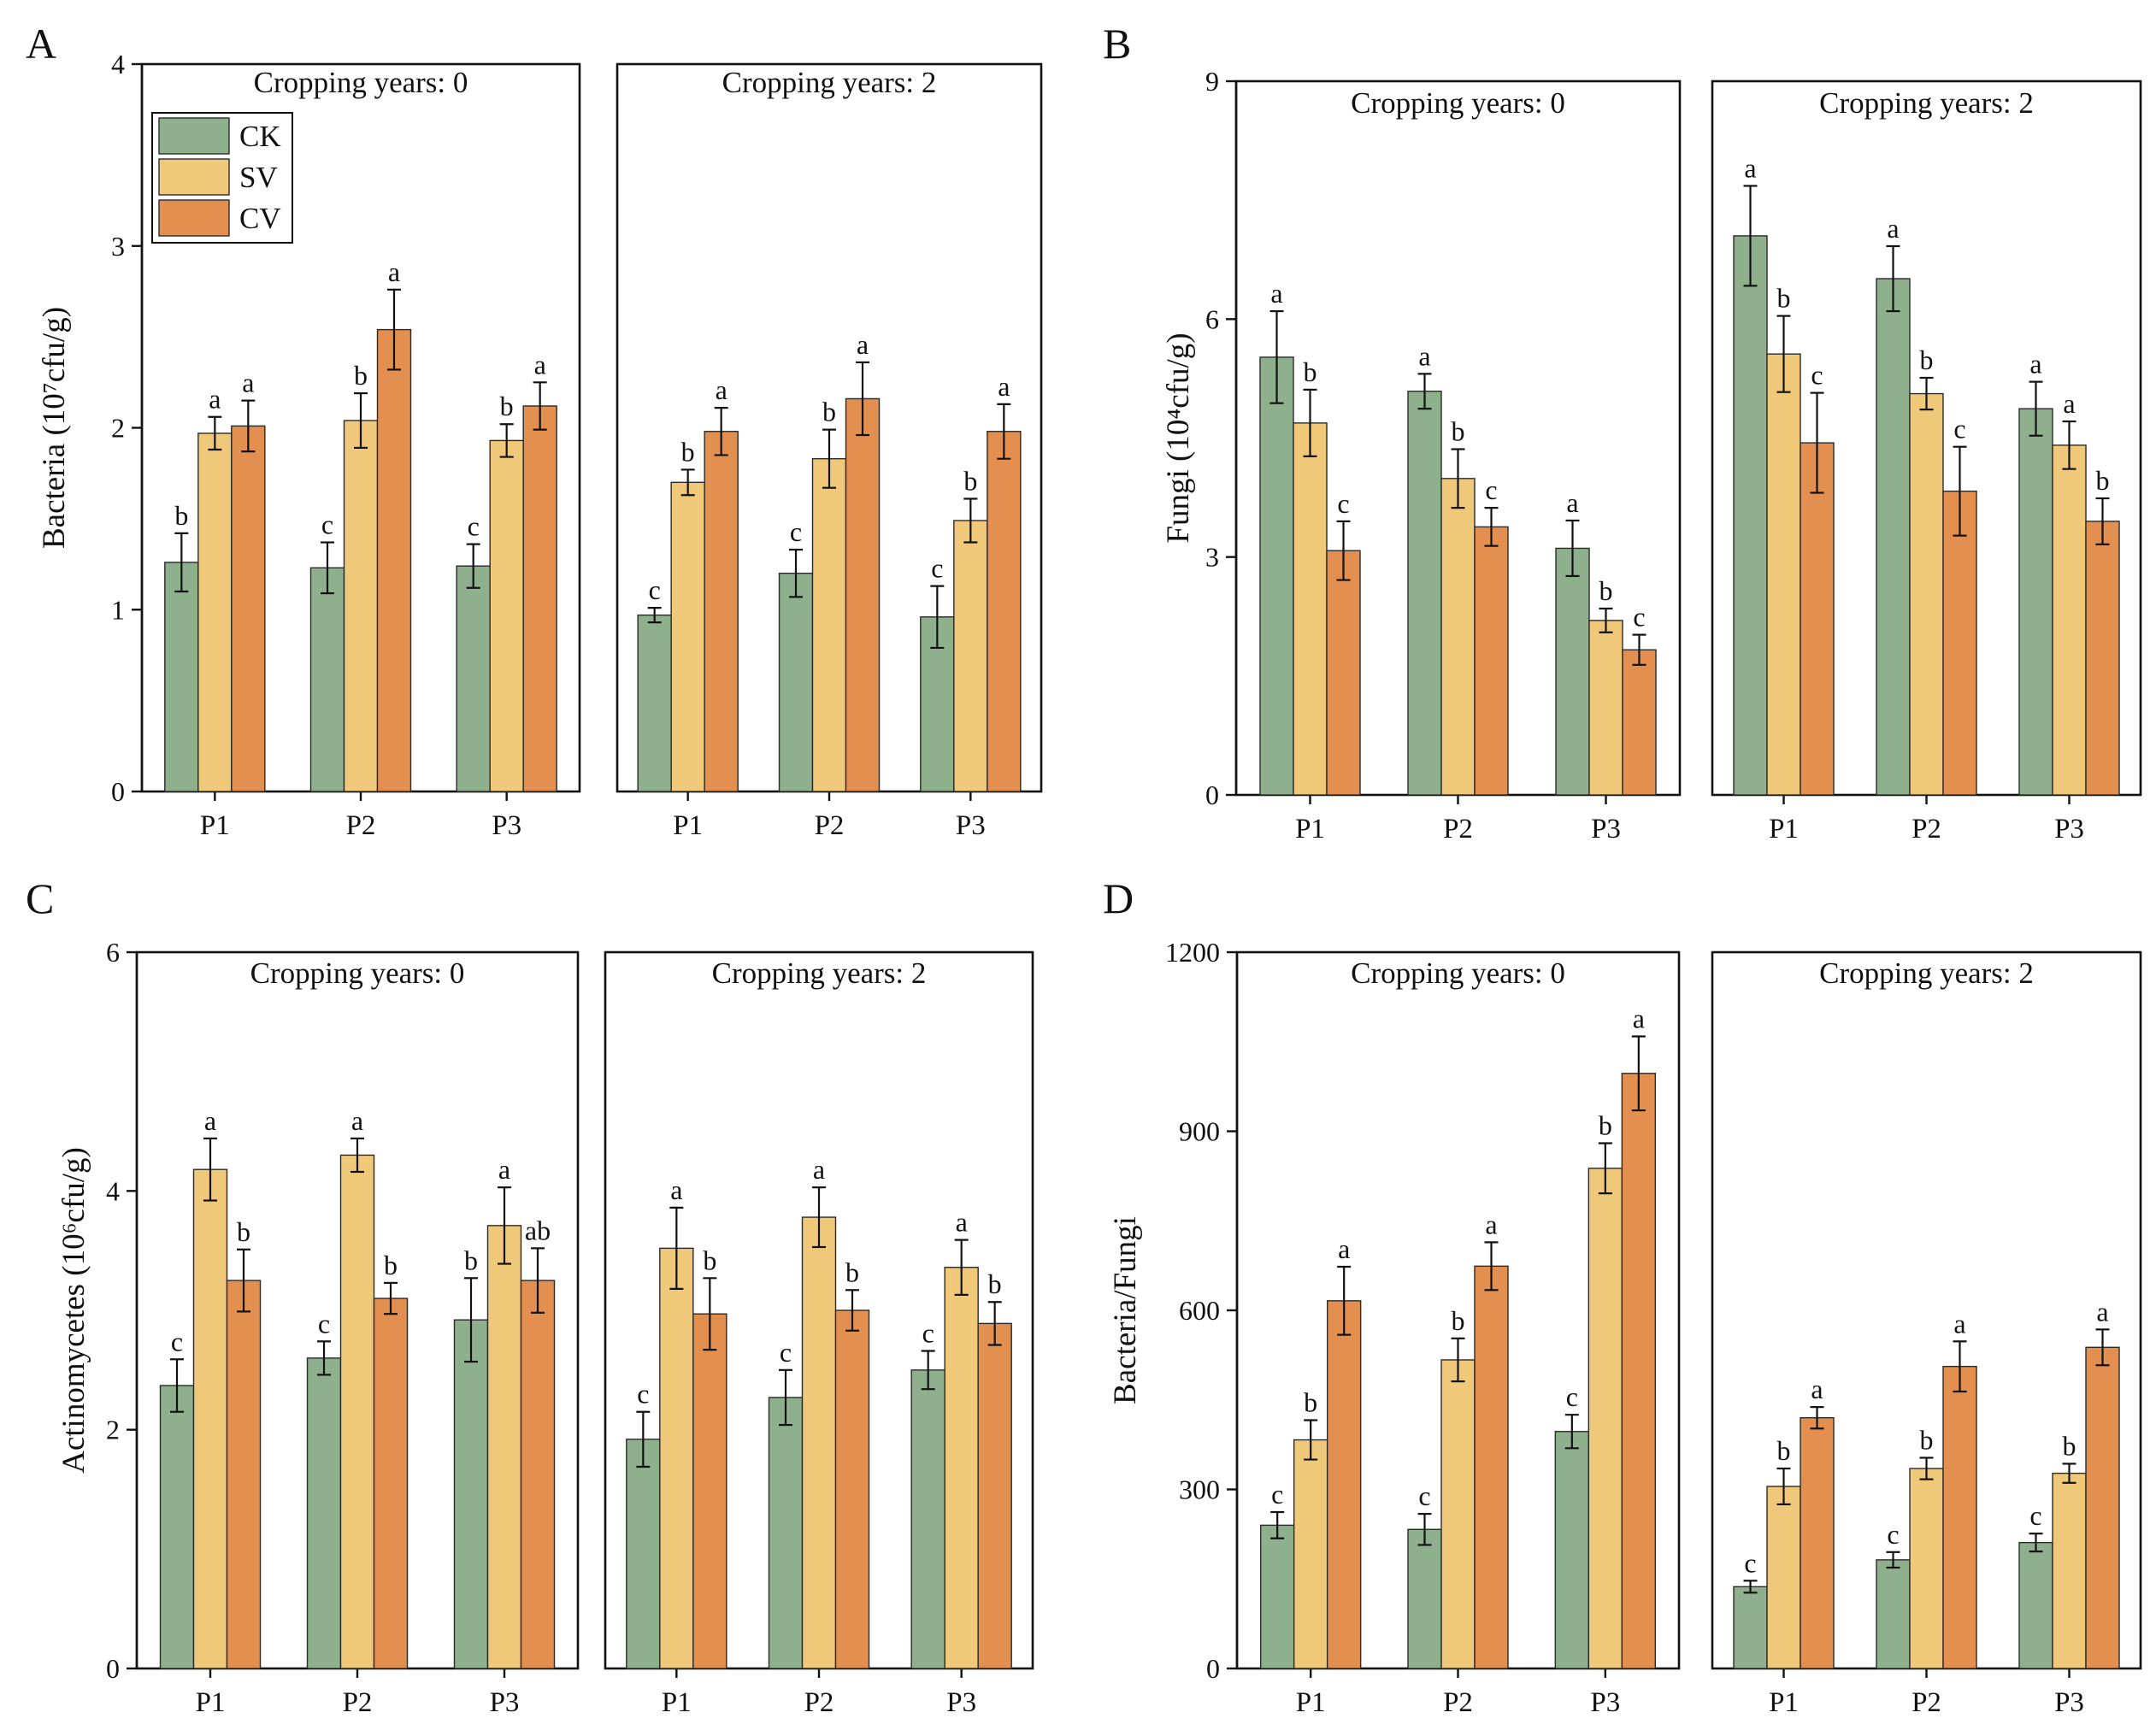 The height and width of the screenshot is (1736, 2156). Describe the element at coordinates (1118, 898) in the screenshot. I see `panel-label: D` at that location.